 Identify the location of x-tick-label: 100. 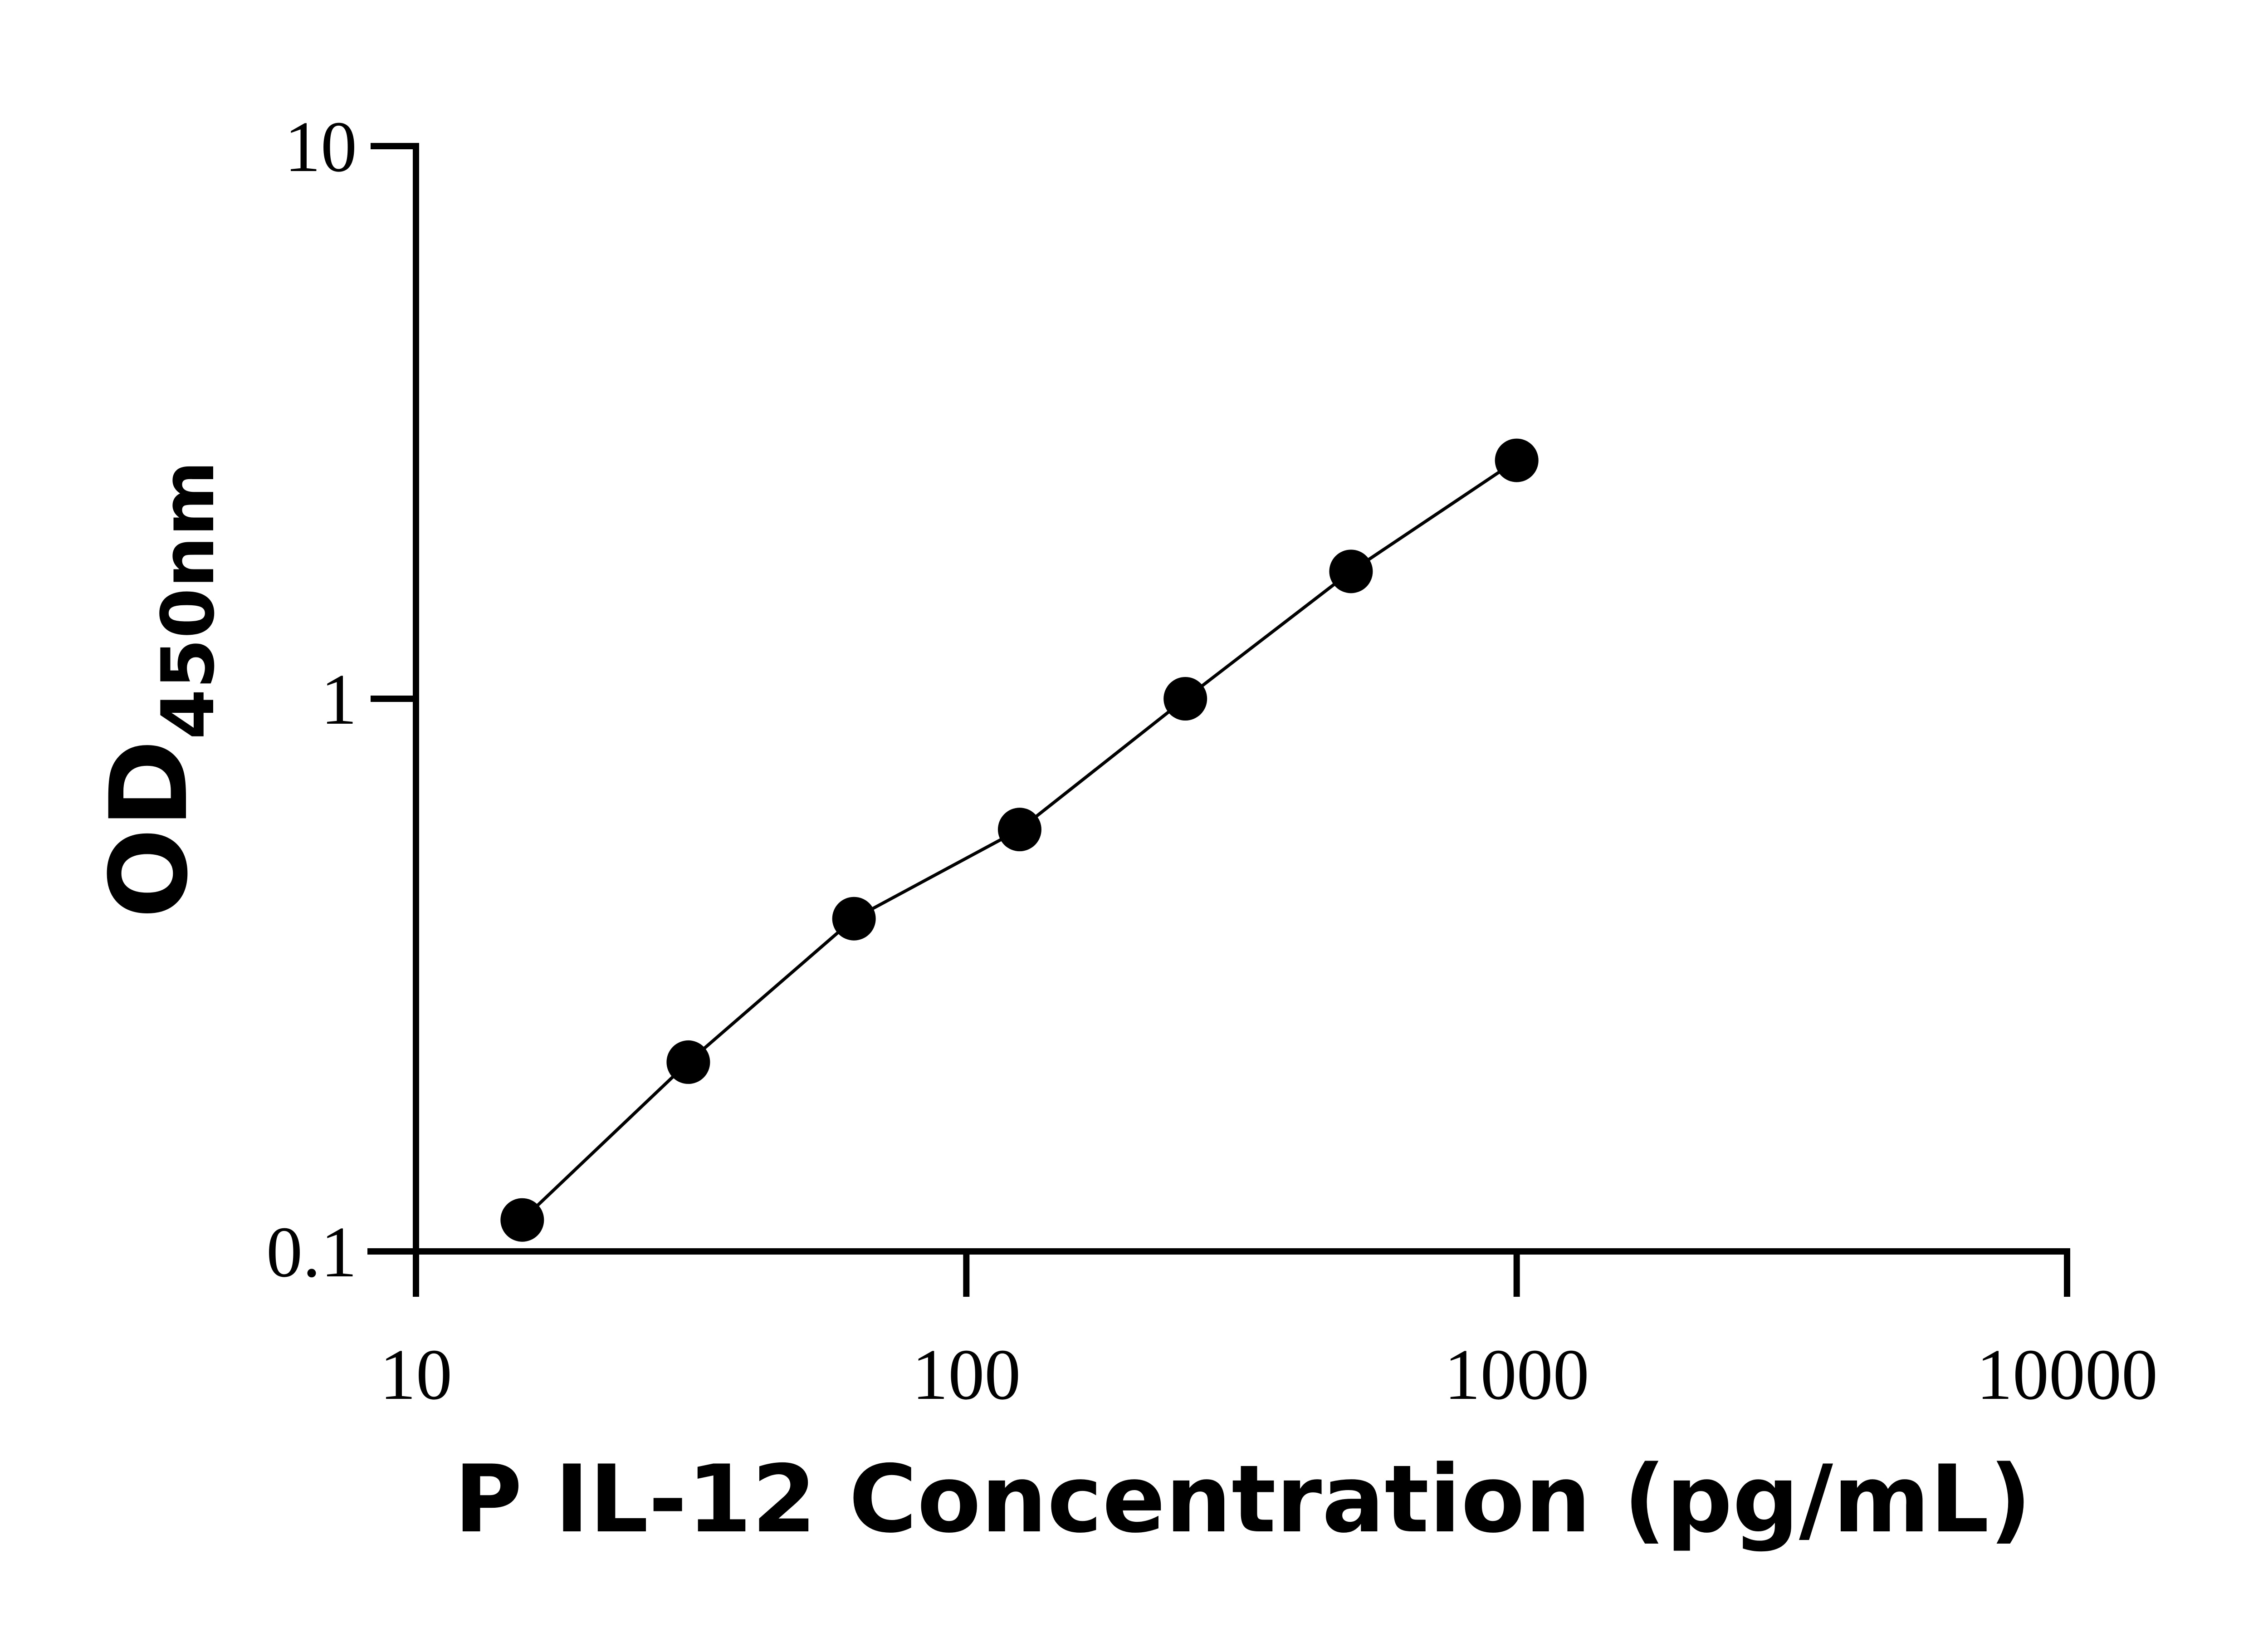
(967, 1374).